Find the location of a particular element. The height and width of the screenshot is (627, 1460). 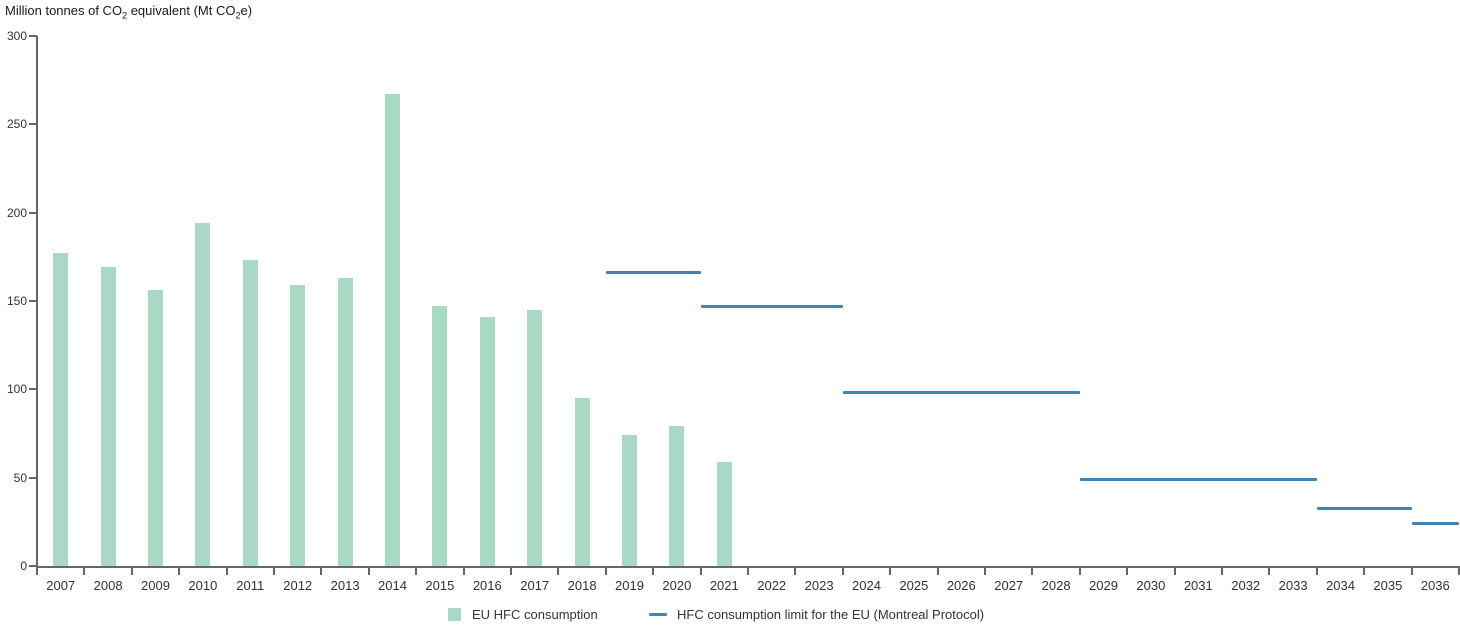

x-year-label: 2012 is located at coordinates (298, 585).